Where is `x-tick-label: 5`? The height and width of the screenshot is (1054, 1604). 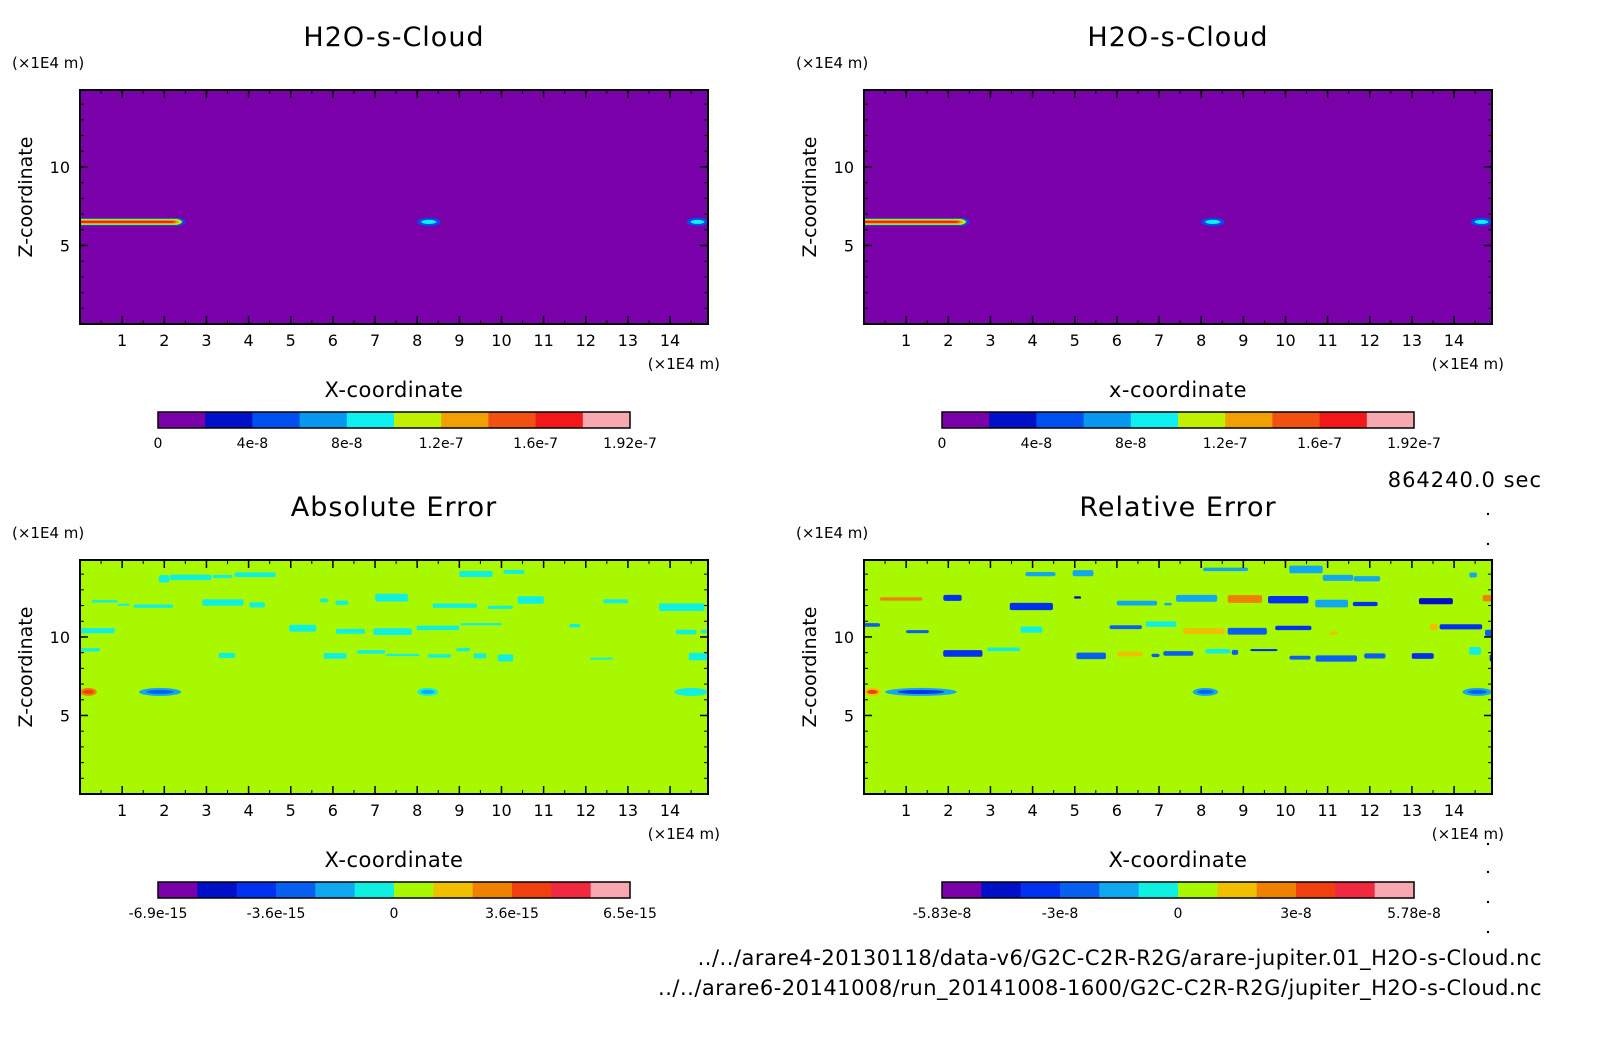
x-tick-label: 5 is located at coordinates (1075, 340).